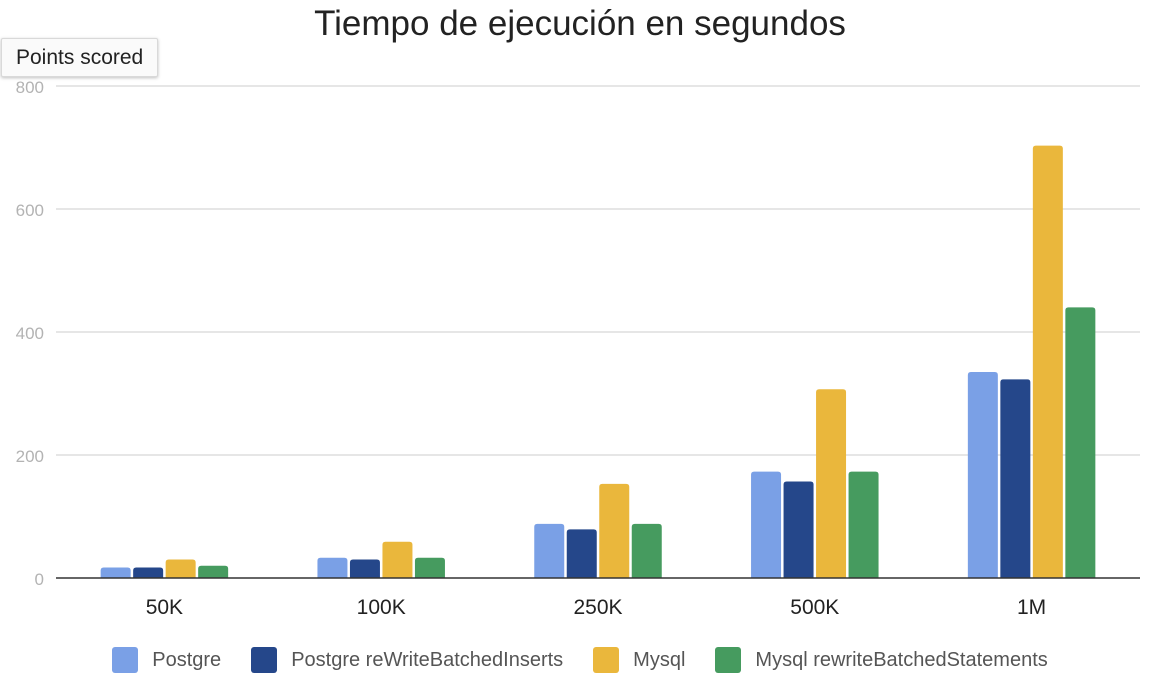 The image size is (1160, 684). I want to click on x-tick-label: 500K, so click(814, 607).